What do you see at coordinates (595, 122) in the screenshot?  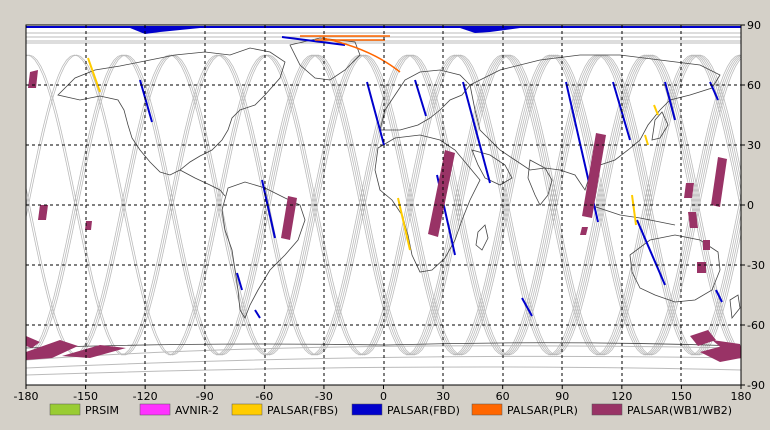 I see `asia-coast` at bounding box center [595, 122].